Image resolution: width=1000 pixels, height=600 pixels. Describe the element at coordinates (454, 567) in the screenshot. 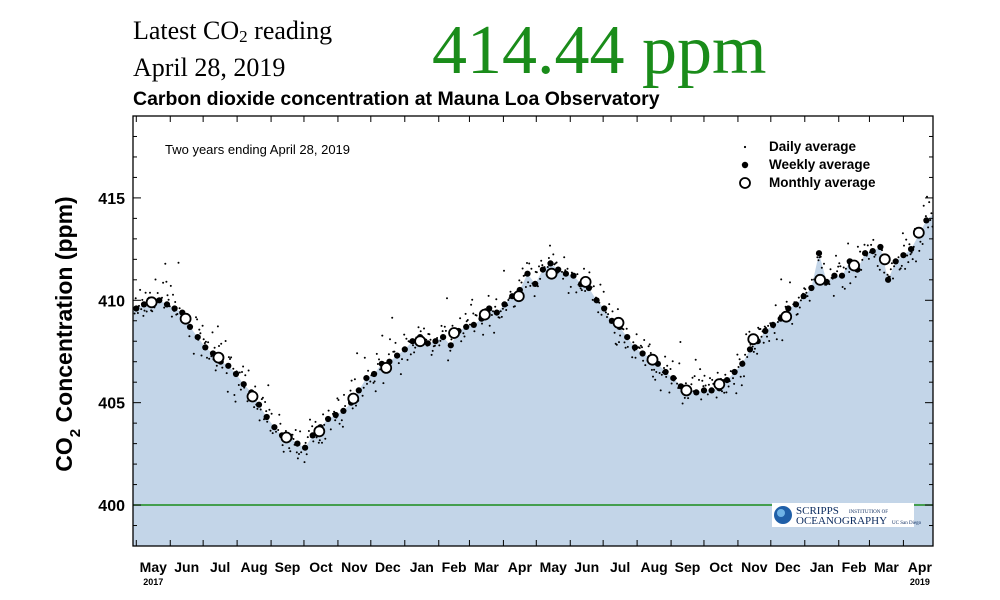

I see `x-tick-label: Feb` at that location.